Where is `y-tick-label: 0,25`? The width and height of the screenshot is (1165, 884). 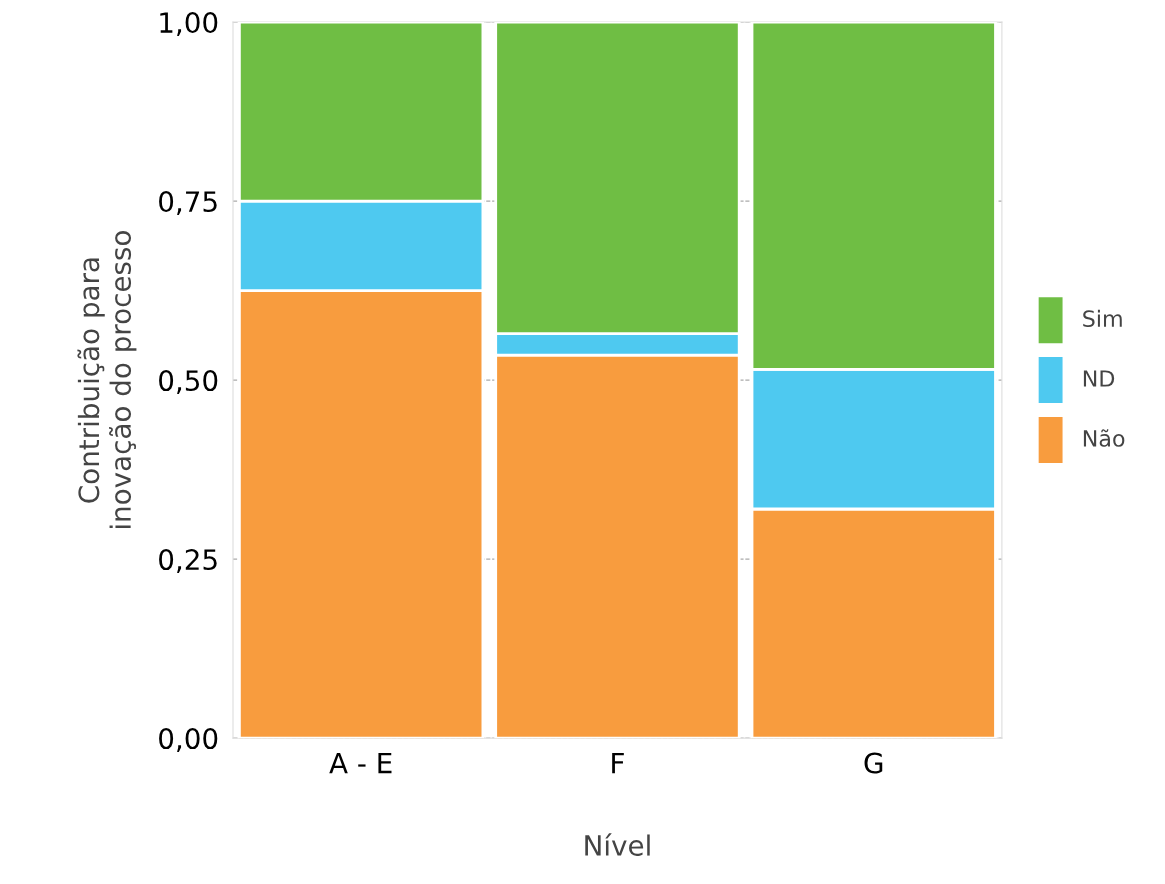 y-tick-label: 0,25 is located at coordinates (188, 561).